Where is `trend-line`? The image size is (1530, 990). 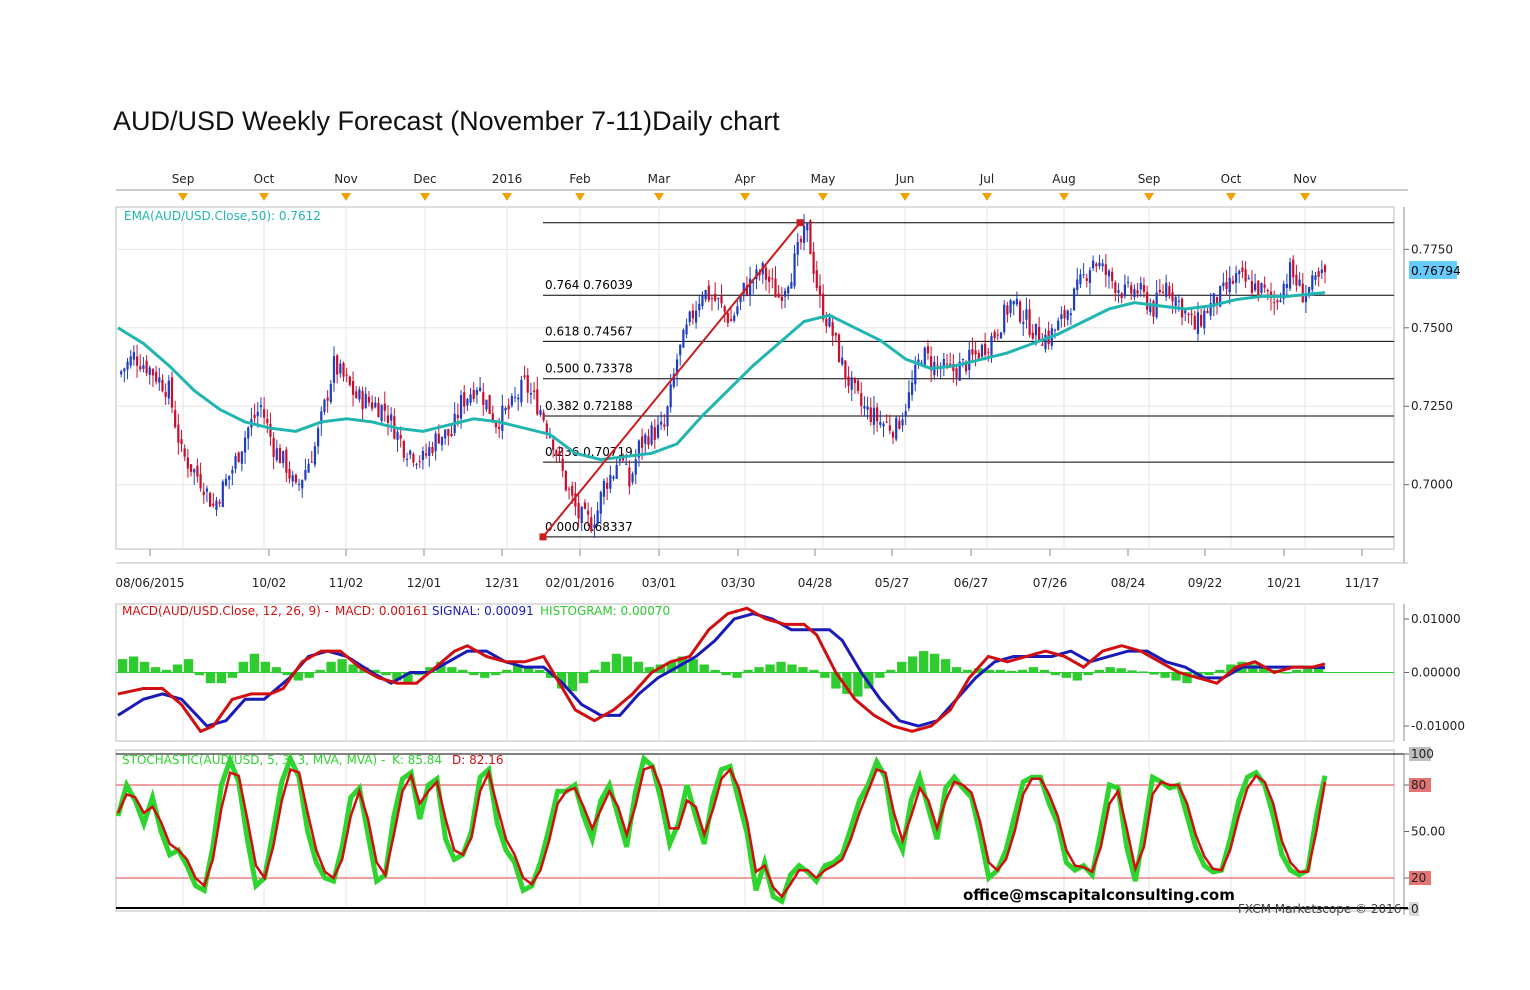
trend-line is located at coordinates (671, 380).